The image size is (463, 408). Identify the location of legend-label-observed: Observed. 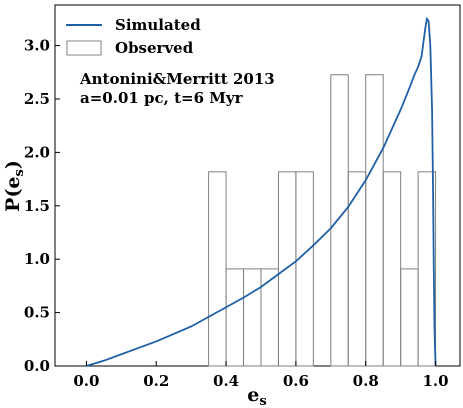
(154, 48).